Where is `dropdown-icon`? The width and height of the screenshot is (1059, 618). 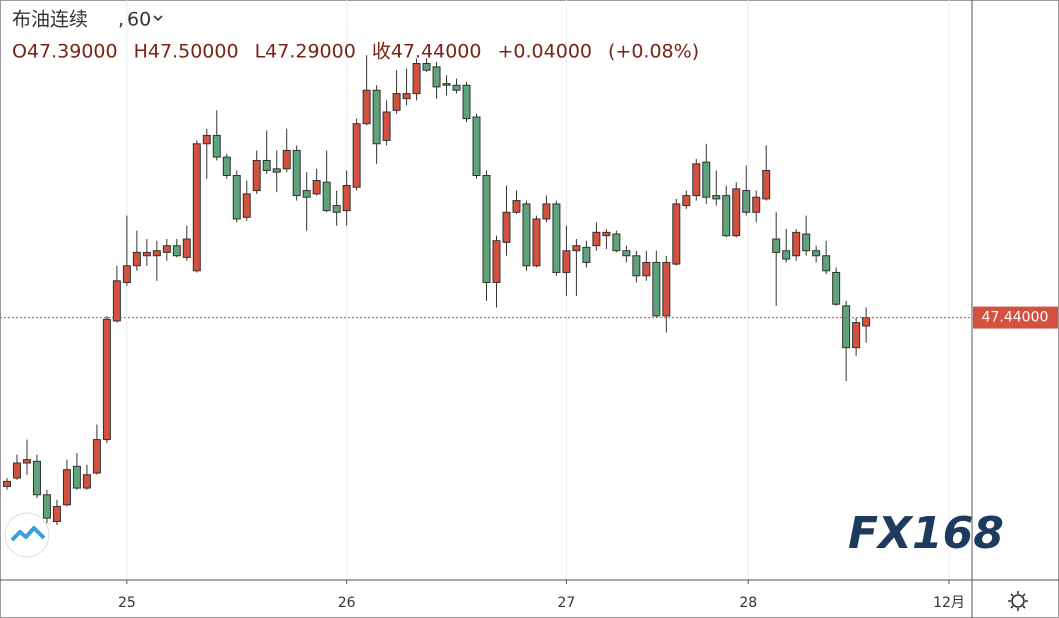 dropdown-icon is located at coordinates (158, 18).